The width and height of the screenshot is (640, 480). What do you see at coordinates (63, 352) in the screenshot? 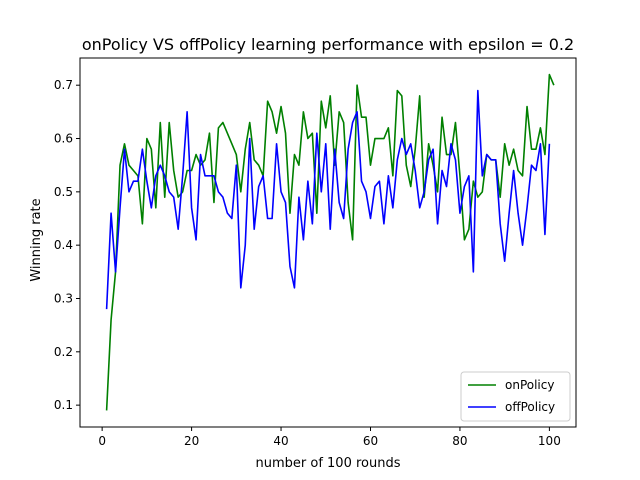
I see `y-tick-label: 0.2` at bounding box center [63, 352].